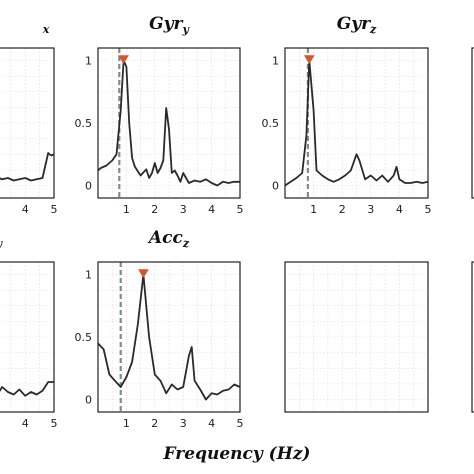  I want to click on subplot-title: Gyrz, so click(357, 25).